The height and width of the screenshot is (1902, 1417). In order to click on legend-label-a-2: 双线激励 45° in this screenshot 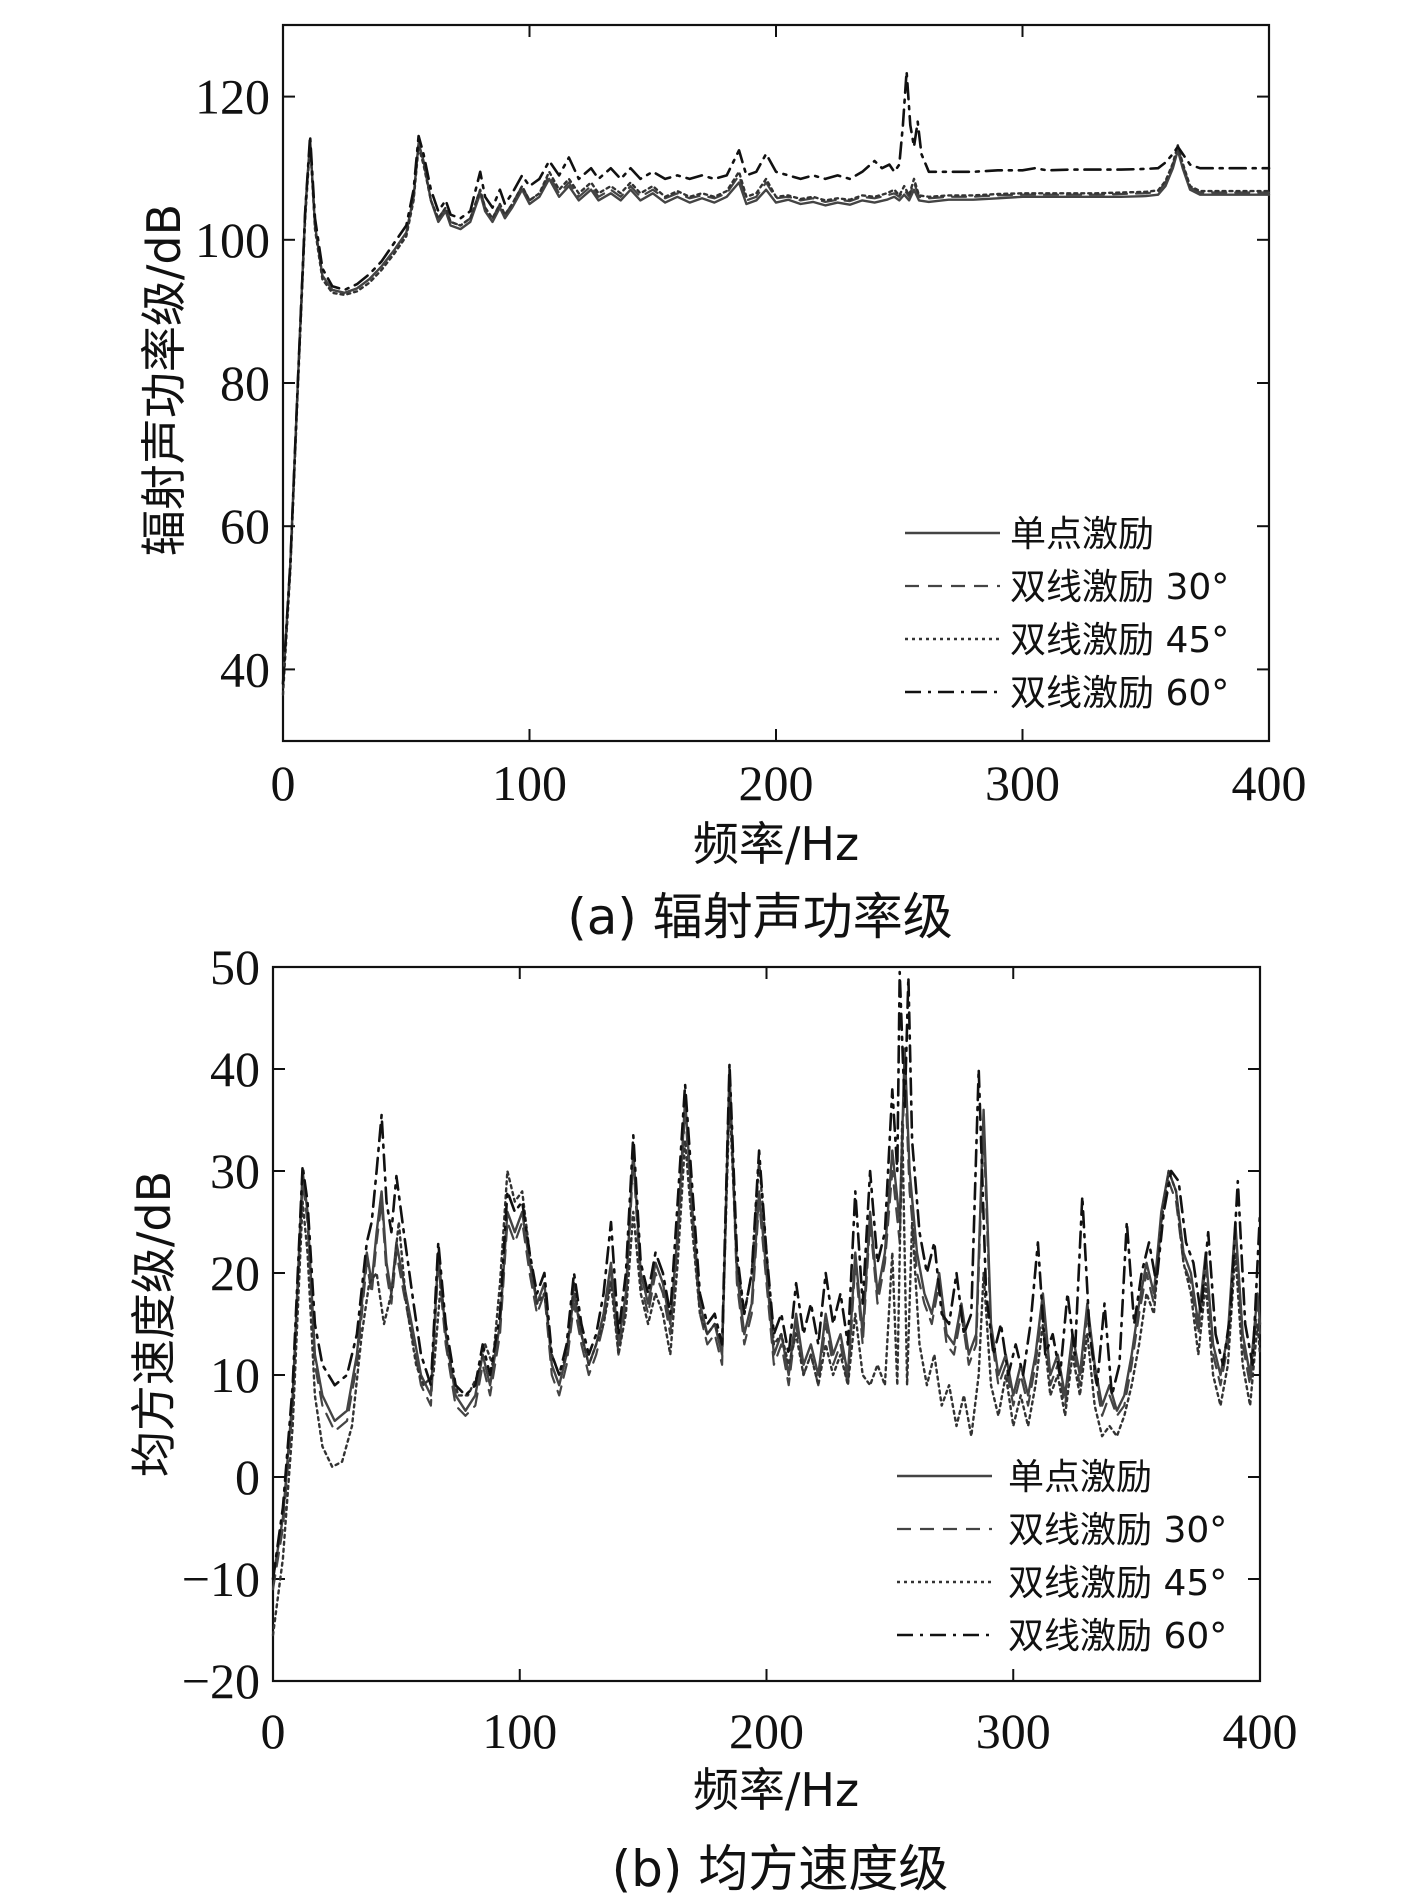, I will do `click(1119, 640)`.